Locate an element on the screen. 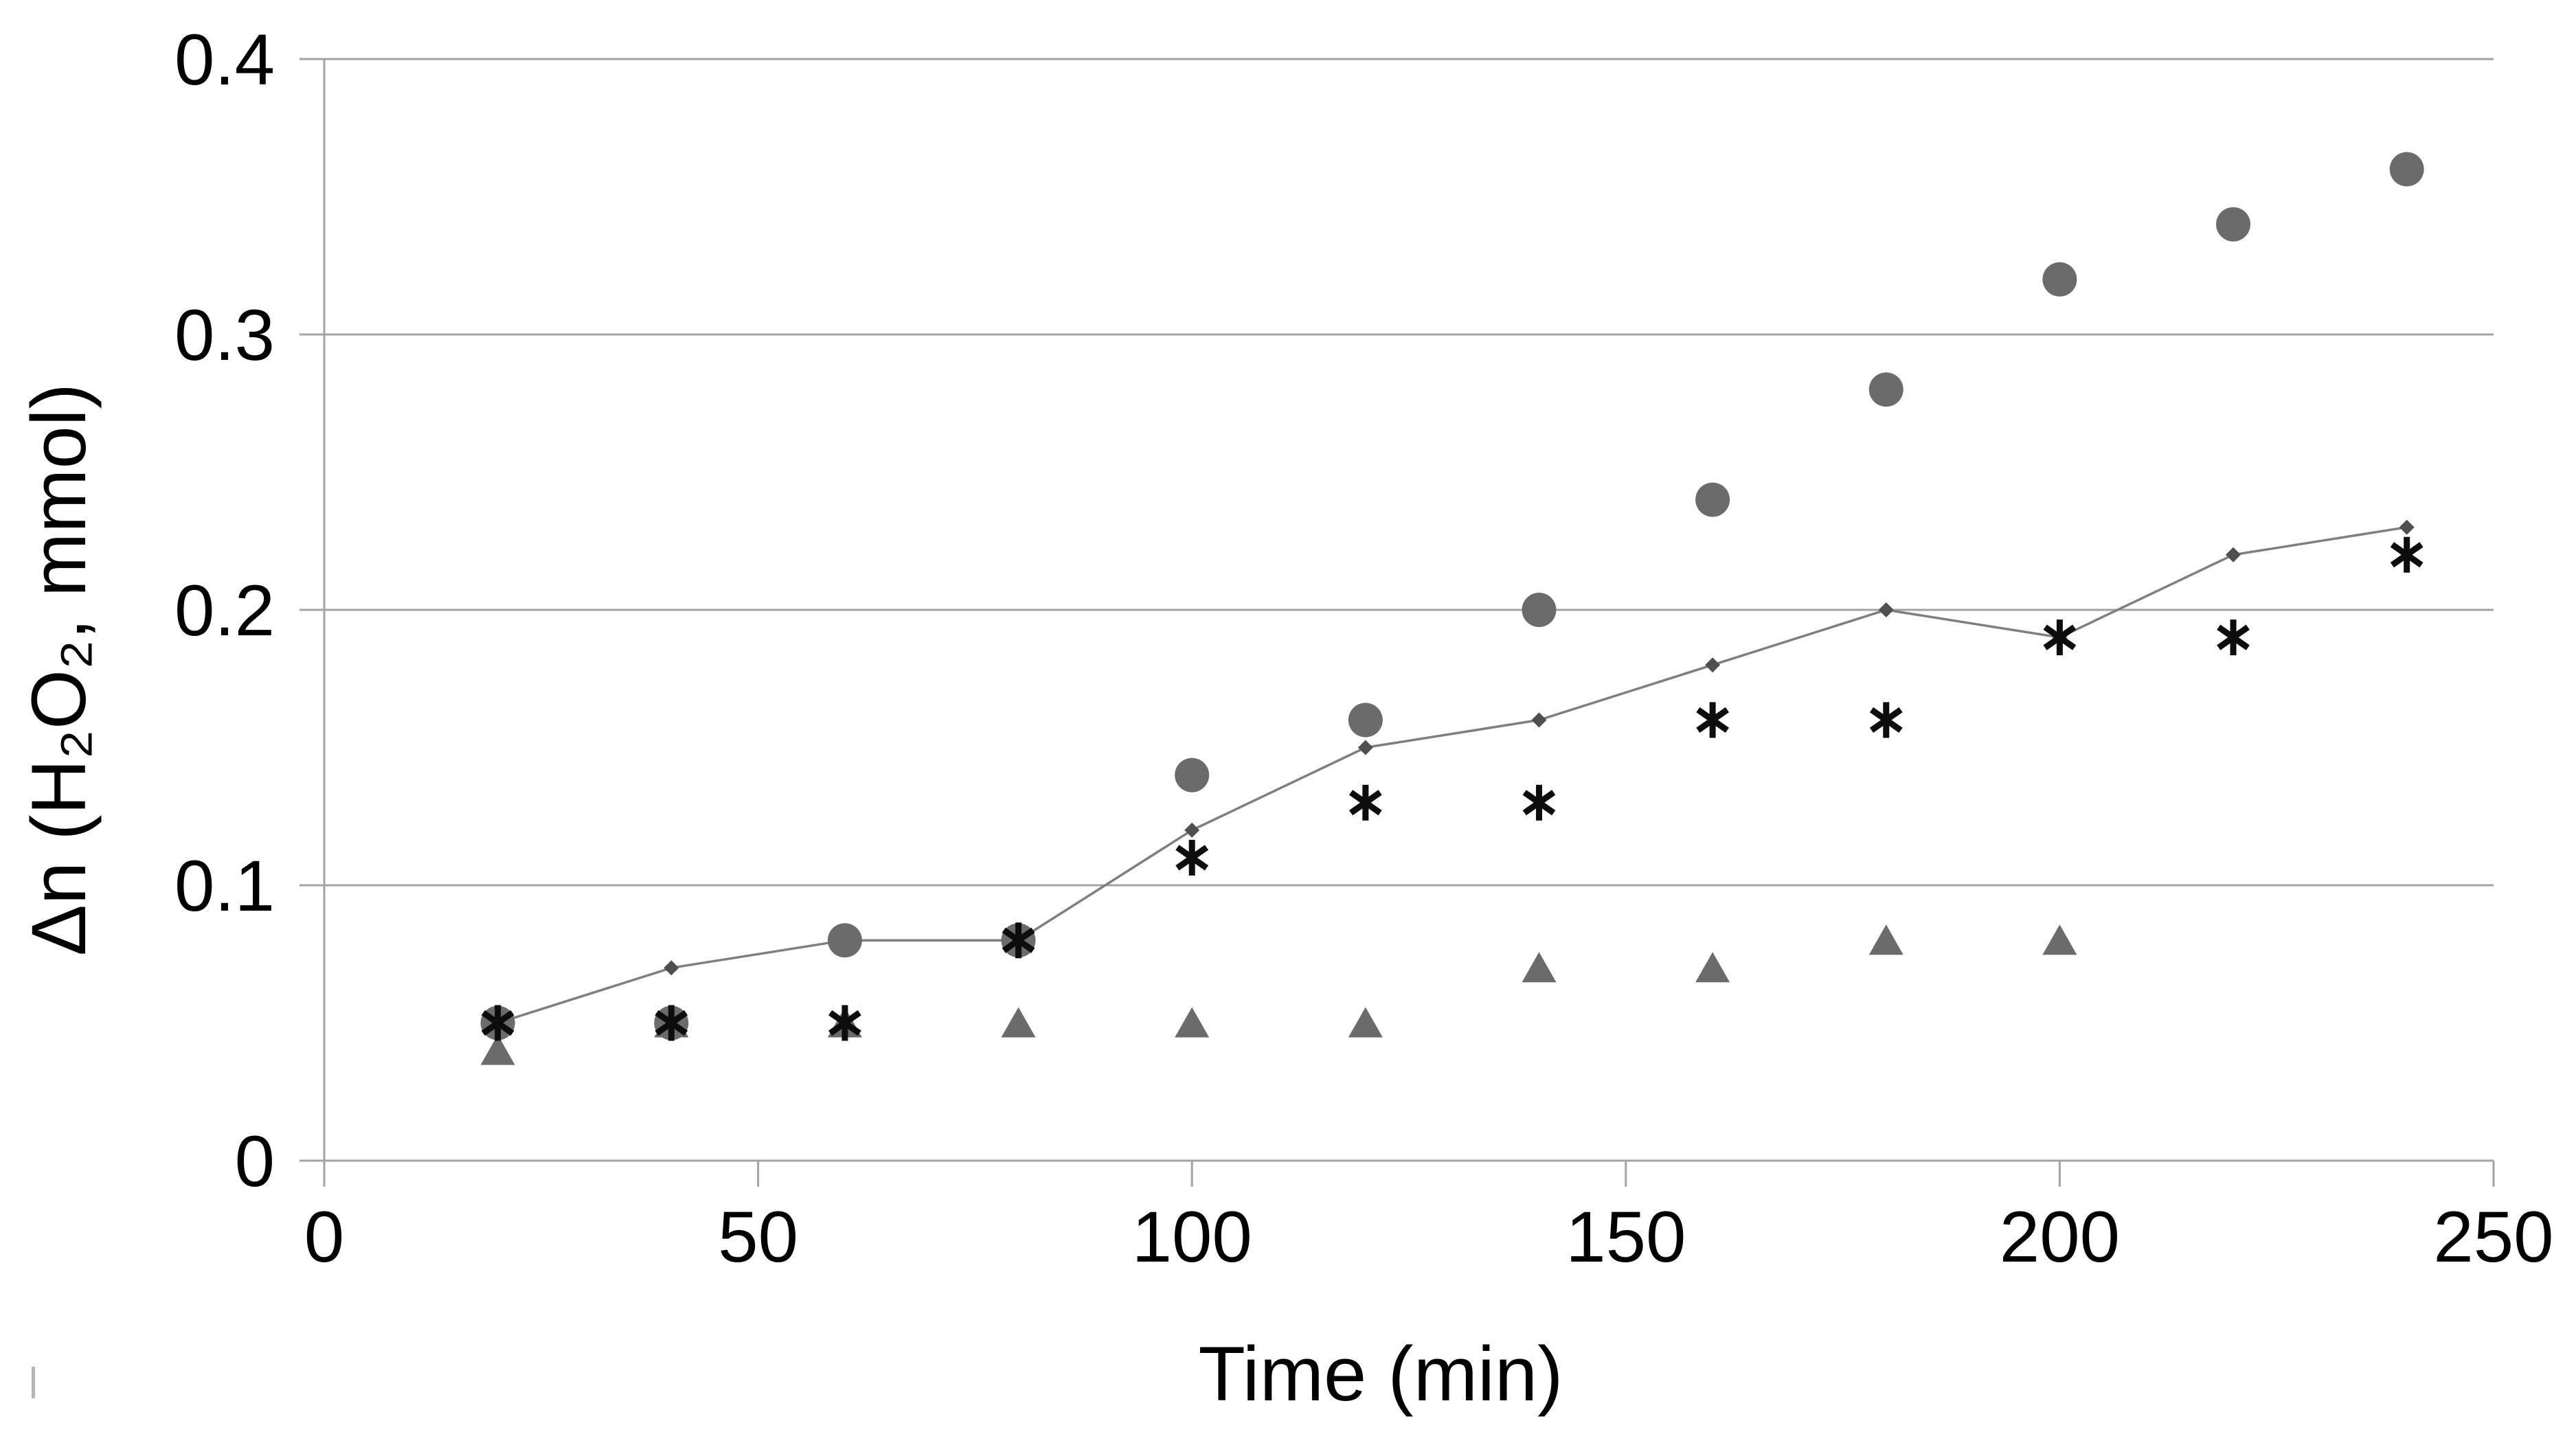 The image size is (2576, 1434). y-tick-label: 0.4 is located at coordinates (224, 60).